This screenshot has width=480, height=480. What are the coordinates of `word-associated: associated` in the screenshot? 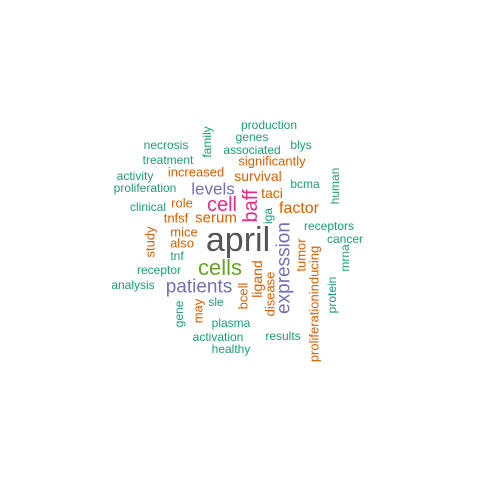 It's located at (252, 150).